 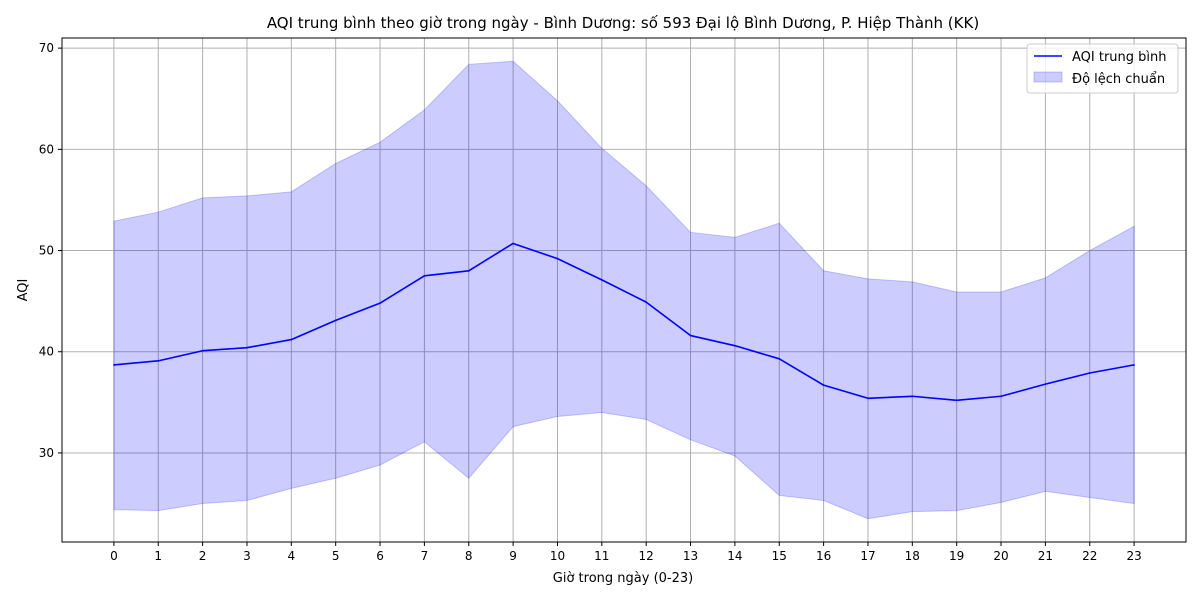 I want to click on x-tick-label: 22, so click(x=1089, y=556).